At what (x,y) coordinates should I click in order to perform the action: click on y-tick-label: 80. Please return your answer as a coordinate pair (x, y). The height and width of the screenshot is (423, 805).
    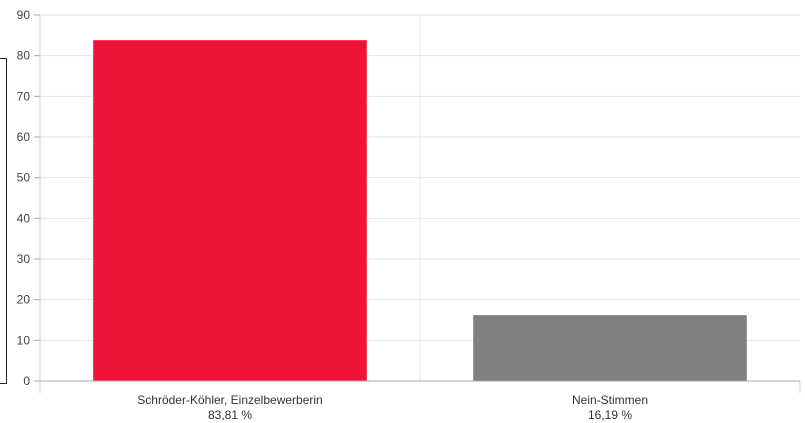
    Looking at the image, I should click on (24, 56).